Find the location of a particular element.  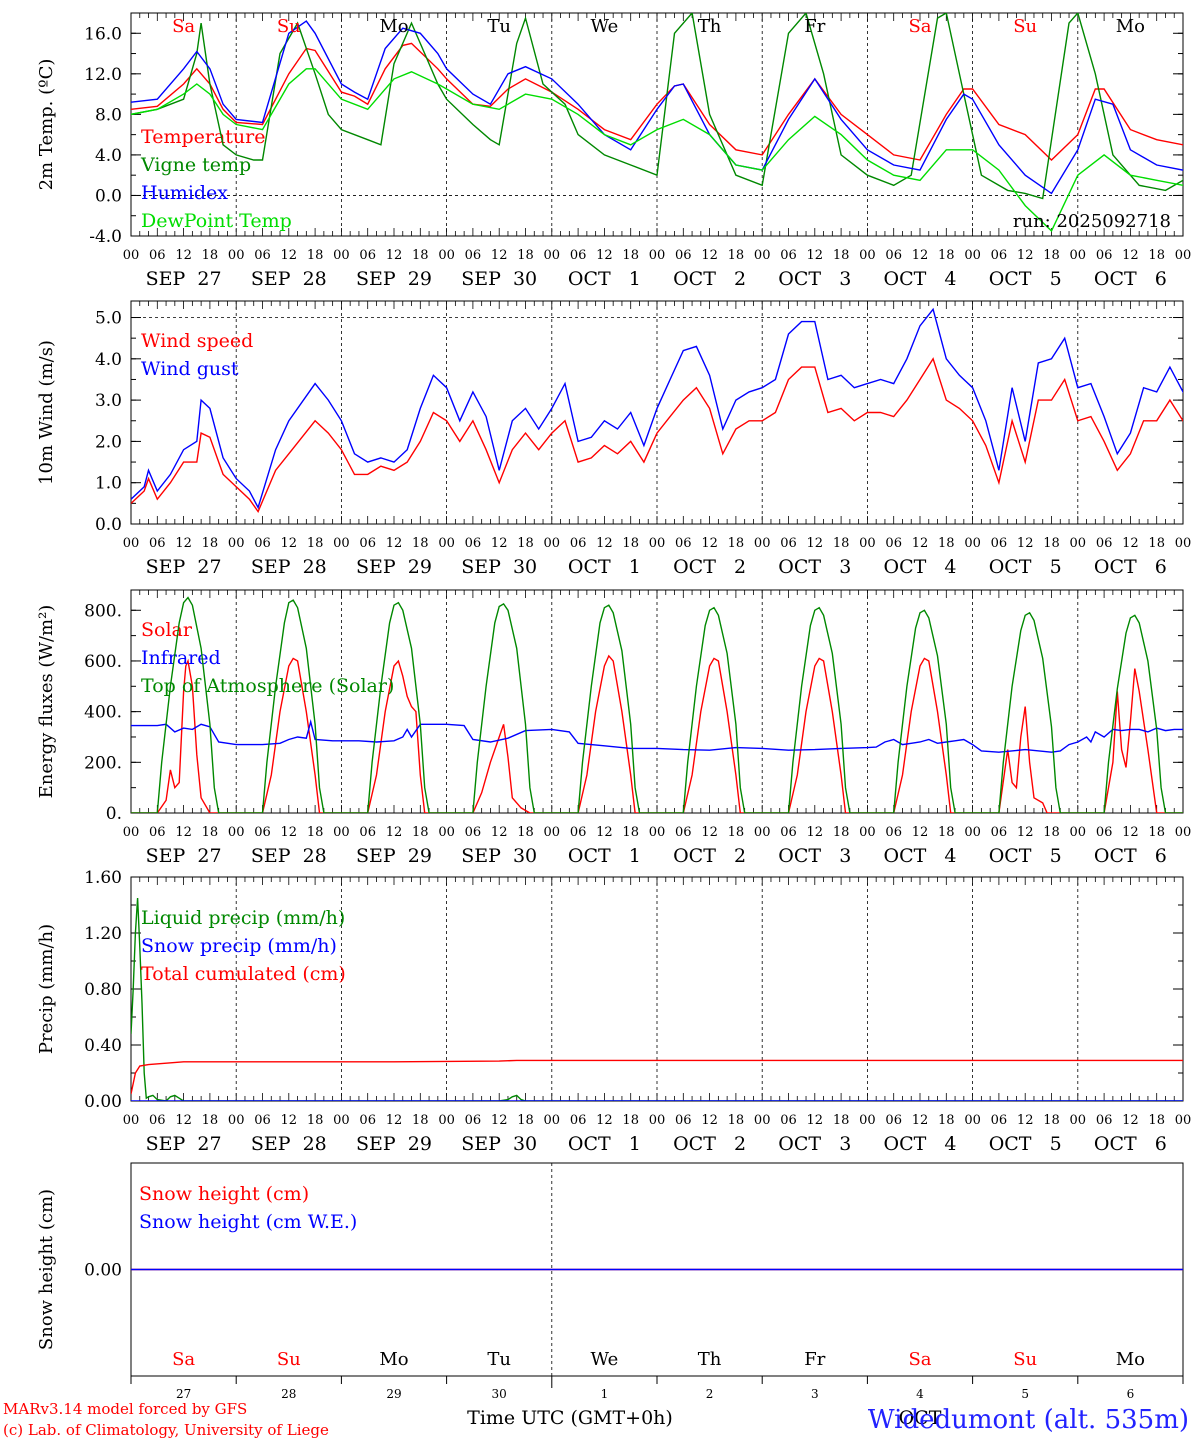

weekday-label: Fr is located at coordinates (814, 1359).